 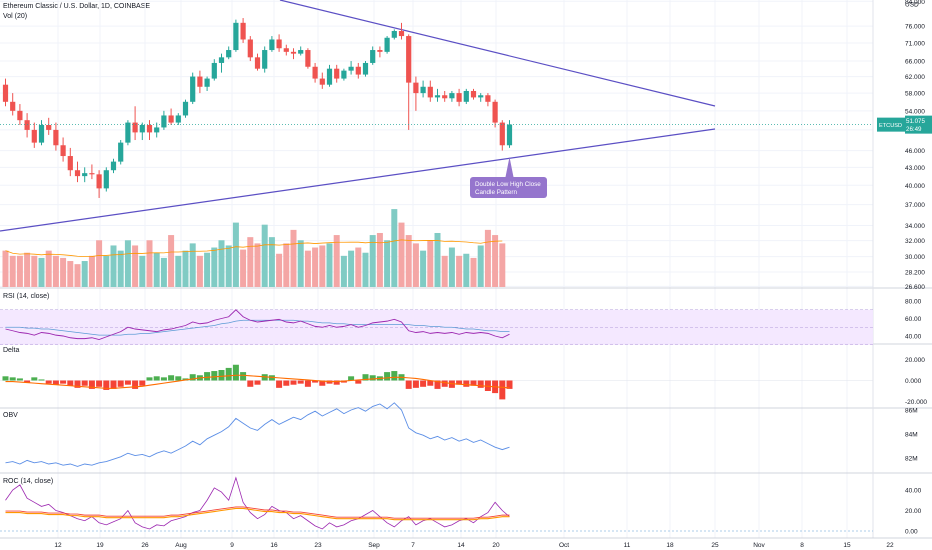 I want to click on price-tick-label: 62.000, so click(x=915, y=77).